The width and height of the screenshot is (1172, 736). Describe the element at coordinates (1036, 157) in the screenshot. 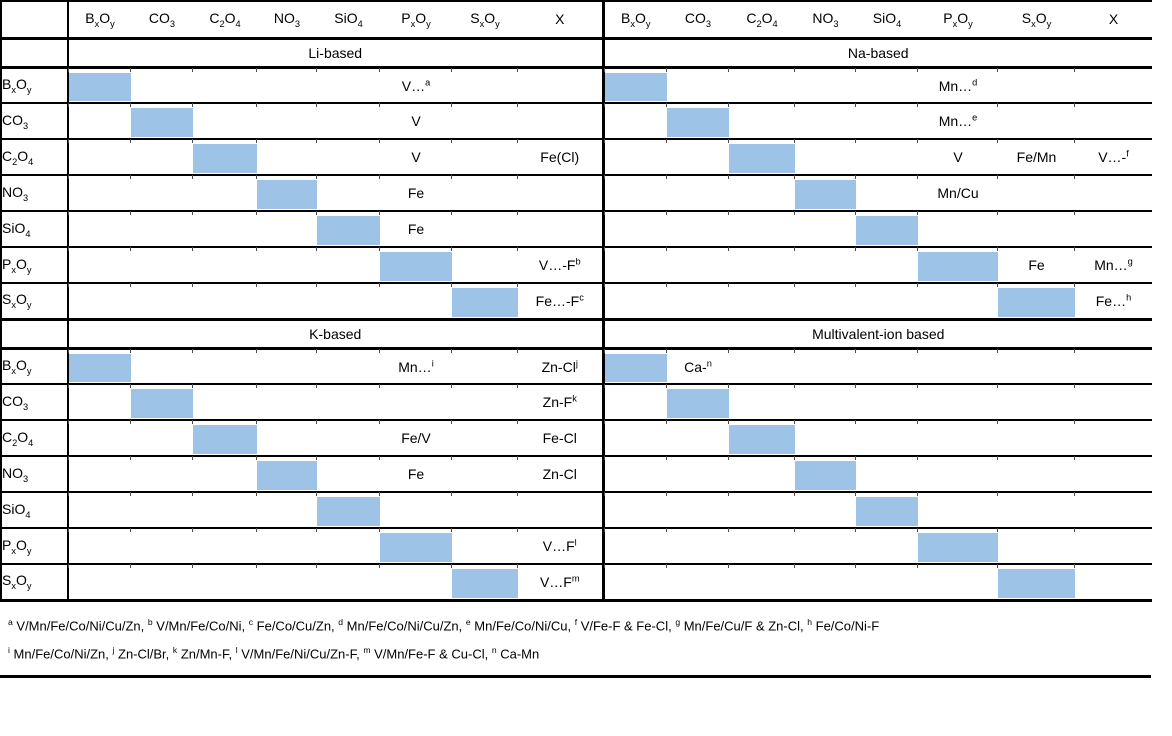

I see `matrix-cell: Fe/Mn` at that location.